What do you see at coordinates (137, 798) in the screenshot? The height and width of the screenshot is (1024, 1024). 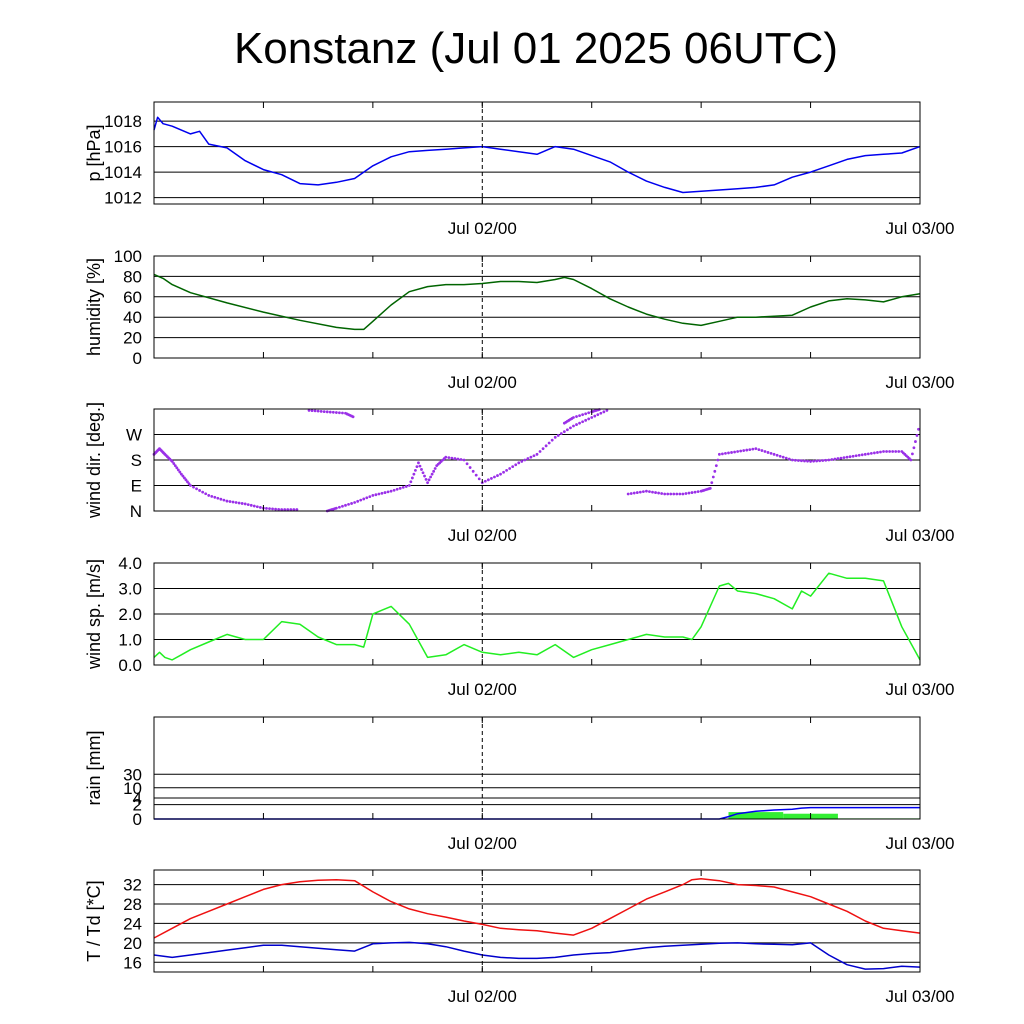 I see `y-tick-label: 4` at bounding box center [137, 798].